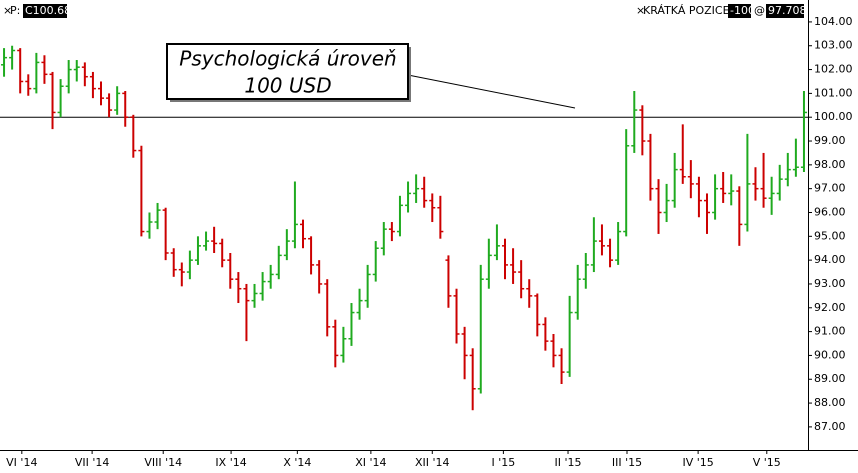 The height and width of the screenshot is (473, 858). Describe the element at coordinates (830, 307) in the screenshot. I see `y-tick-label: 92.00` at that location.